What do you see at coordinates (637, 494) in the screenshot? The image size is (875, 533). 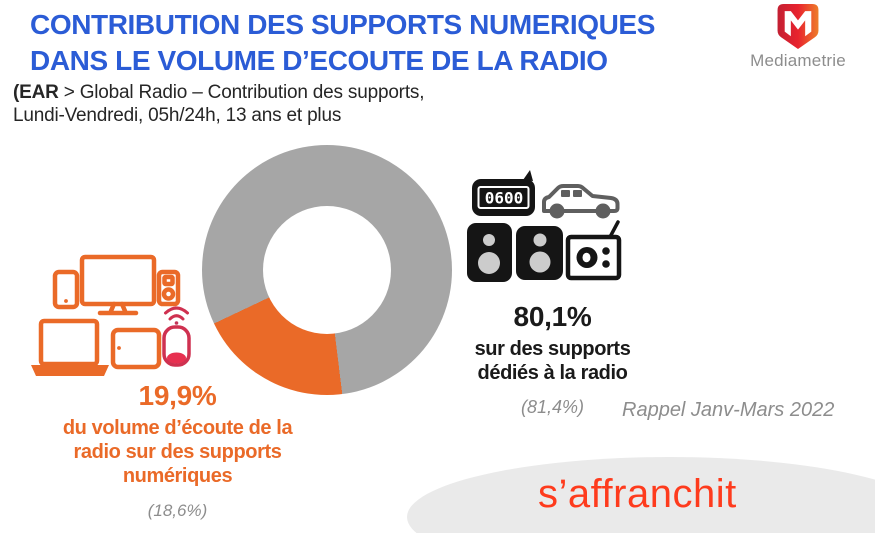 I see `overlay-caption: s’affranchit` at bounding box center [637, 494].